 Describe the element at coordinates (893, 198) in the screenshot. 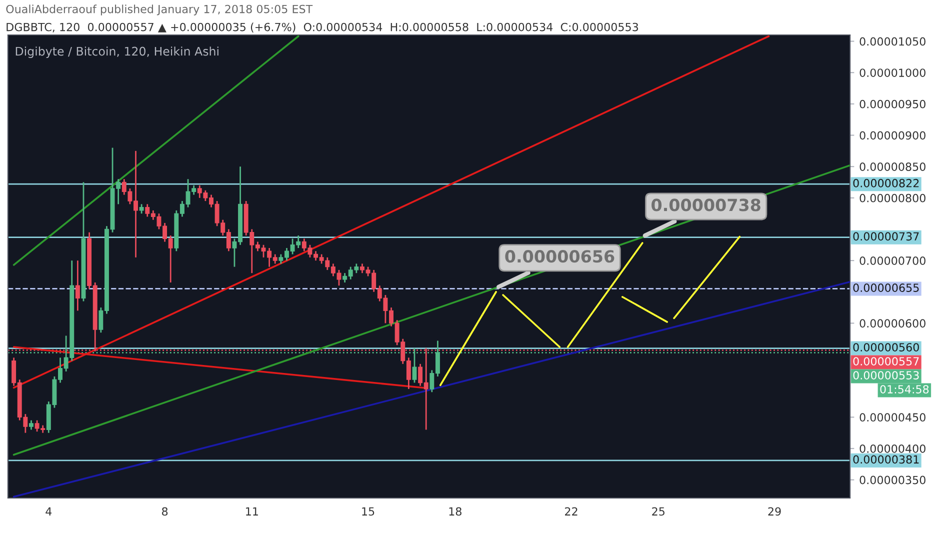

I see `y-tick-label: 0.00000800` at that location.